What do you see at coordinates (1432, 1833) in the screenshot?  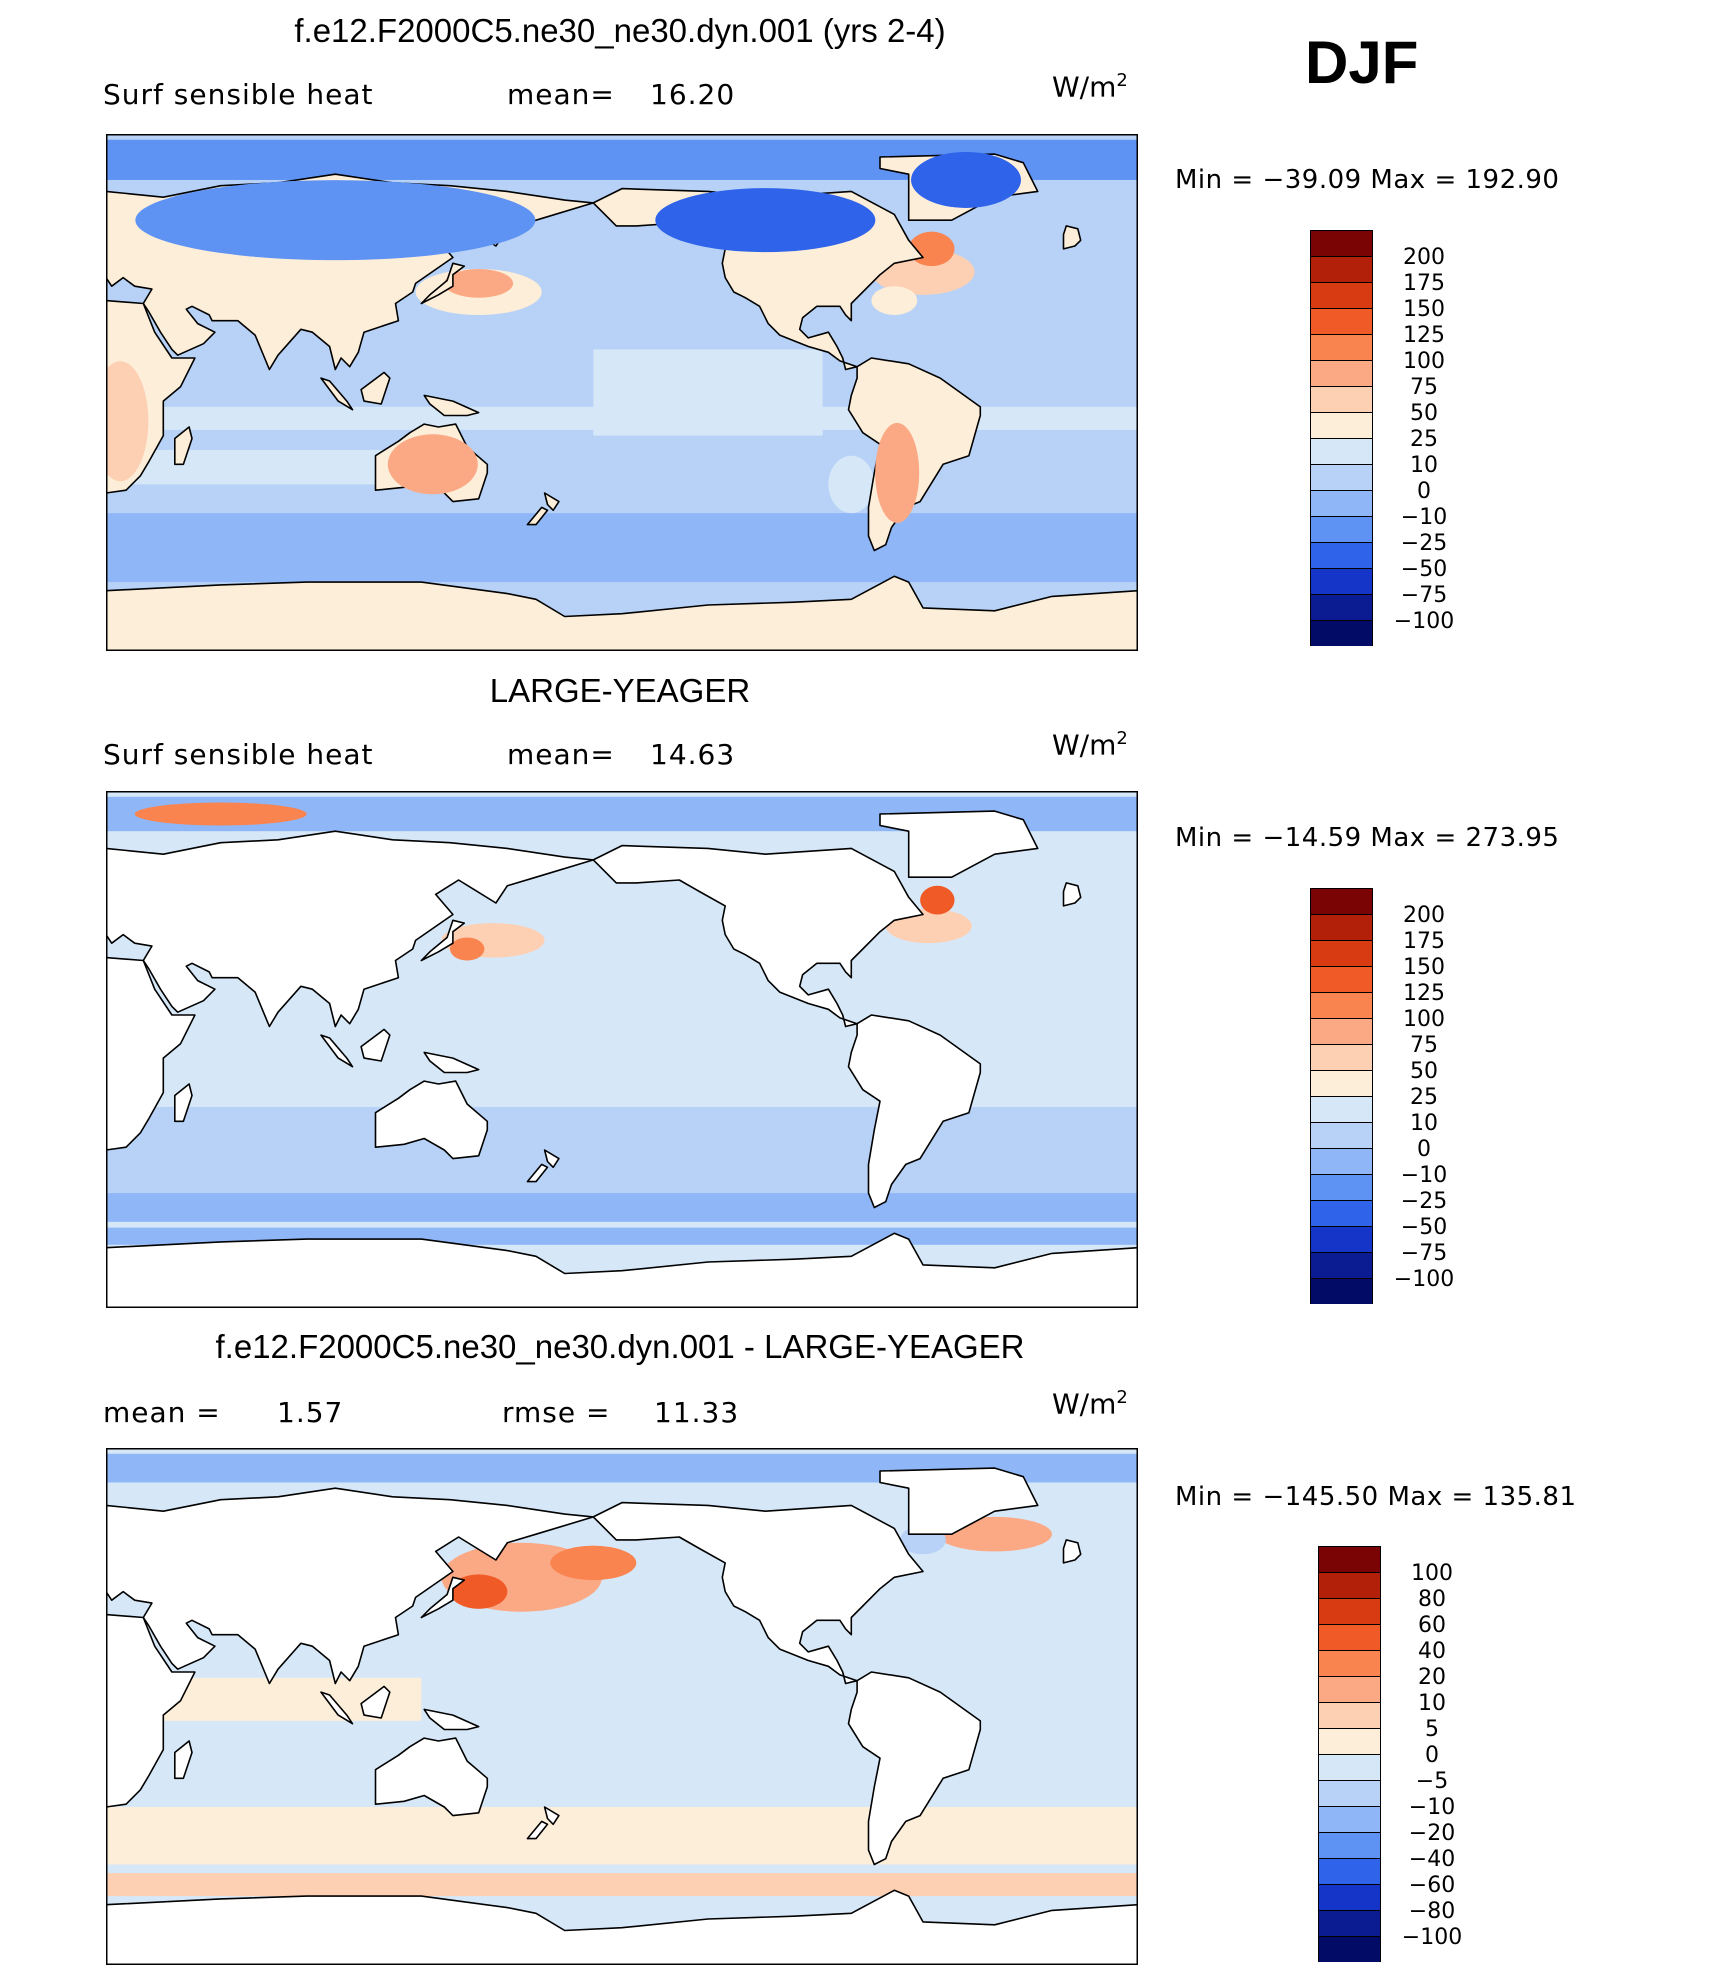 I see `colorbar-tick-label: −20` at bounding box center [1432, 1833].